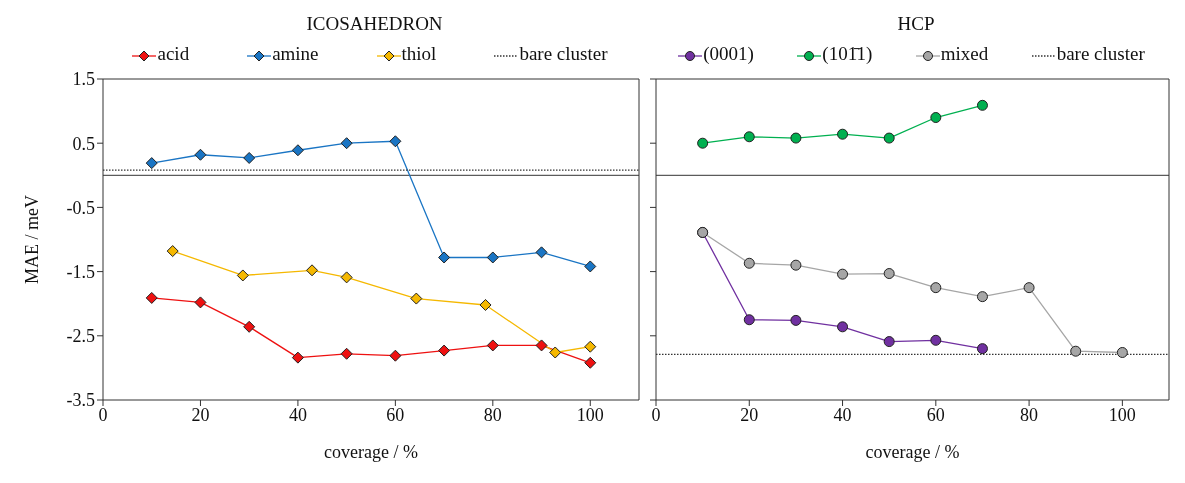 The image size is (1185, 483). I want to click on y-tick-label: -2.5, so click(80, 336).